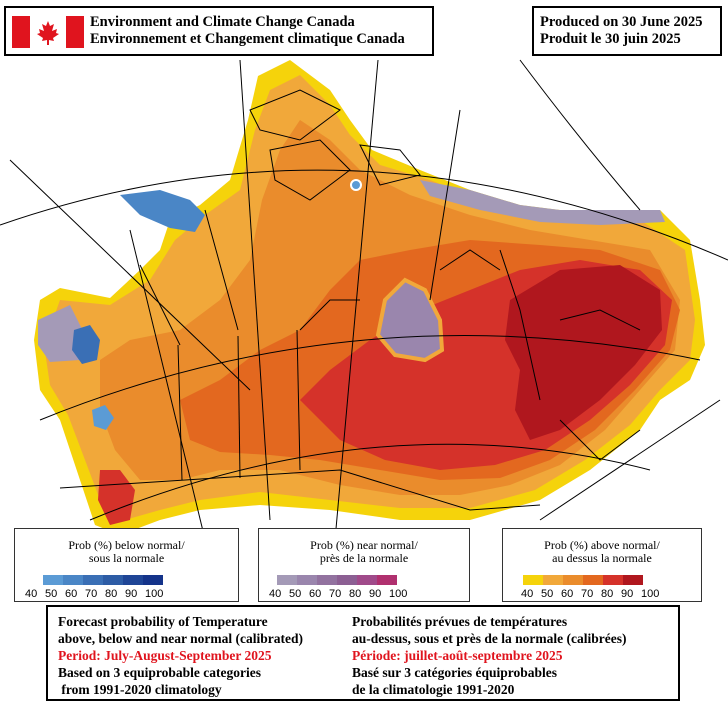 The height and width of the screenshot is (705, 728). I want to click on legend-below-ticks: 40 50 60 70 80 90 100, so click(94, 594).